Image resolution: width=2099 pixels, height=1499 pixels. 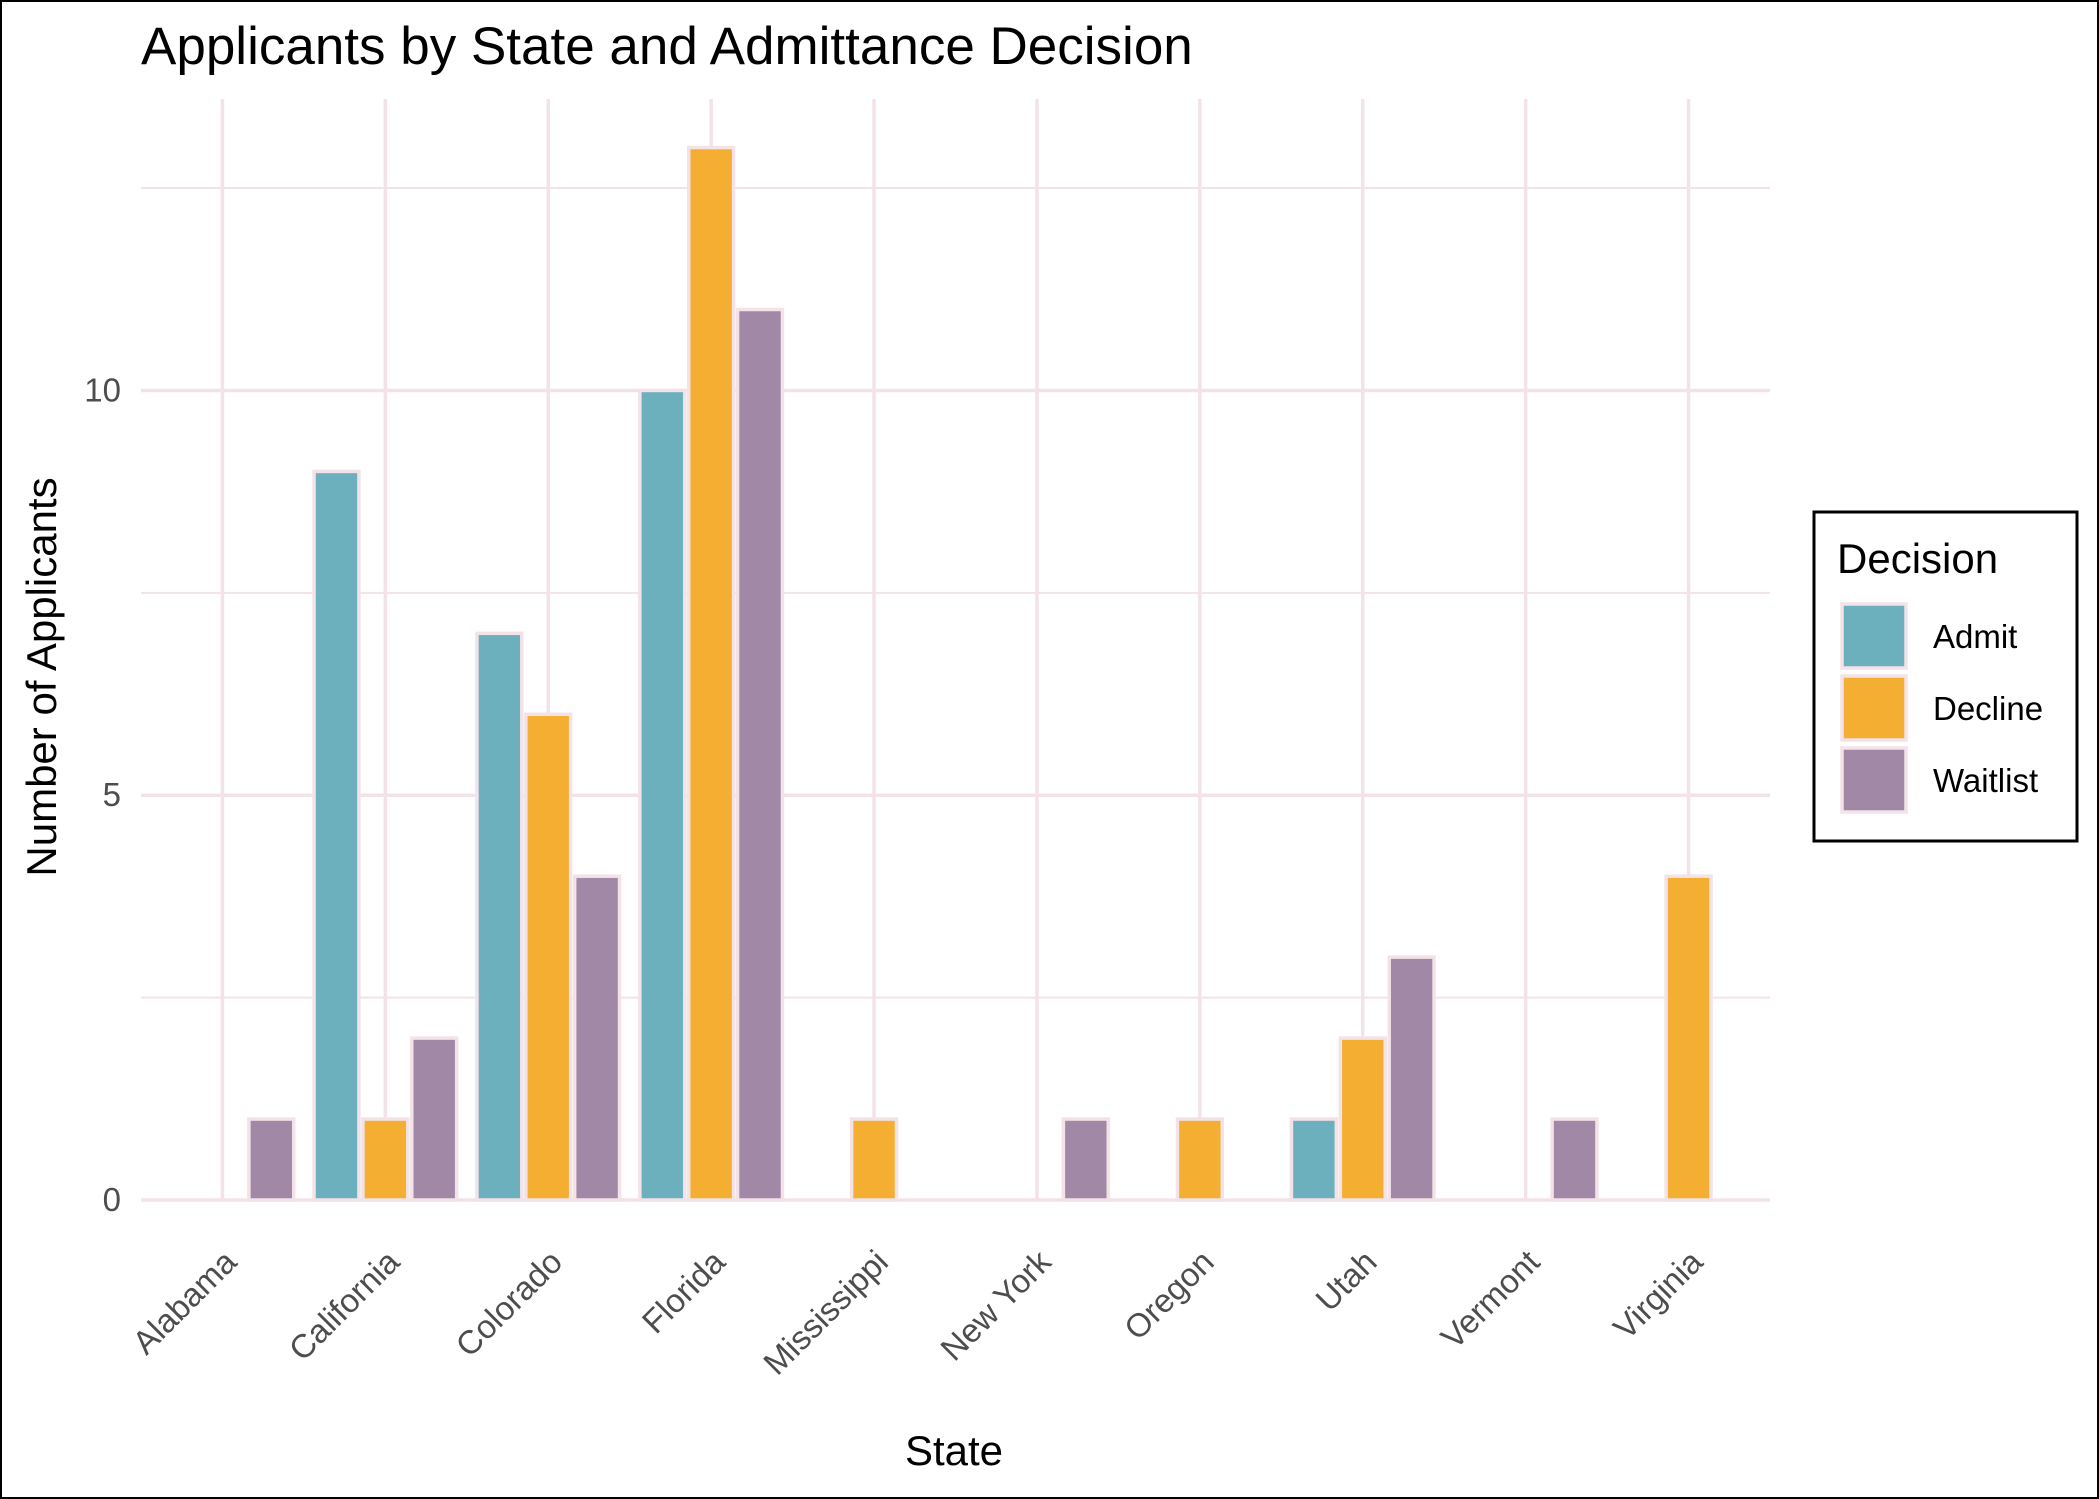 What do you see at coordinates (684, 1291) in the screenshot?
I see `x-tick-label: Florida` at bounding box center [684, 1291].